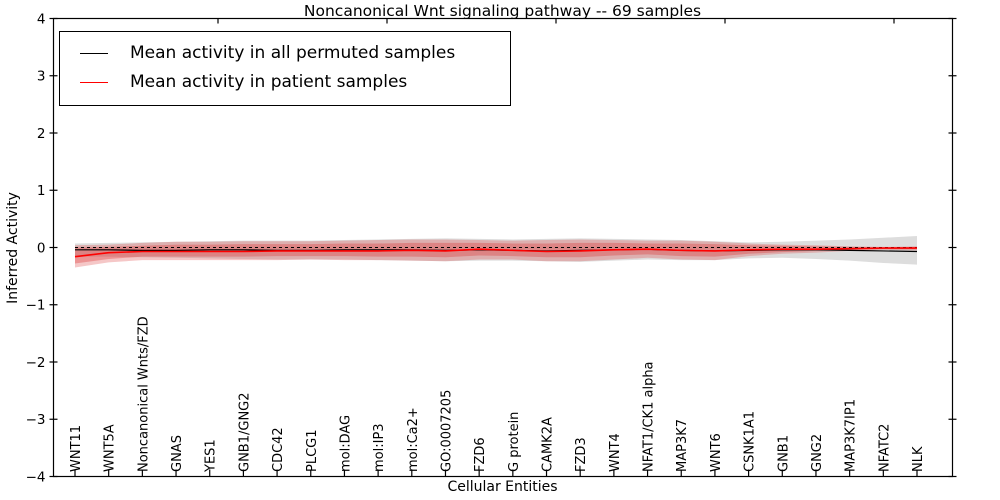  I want to click on y-tick-label: −2, so click(36, 363).